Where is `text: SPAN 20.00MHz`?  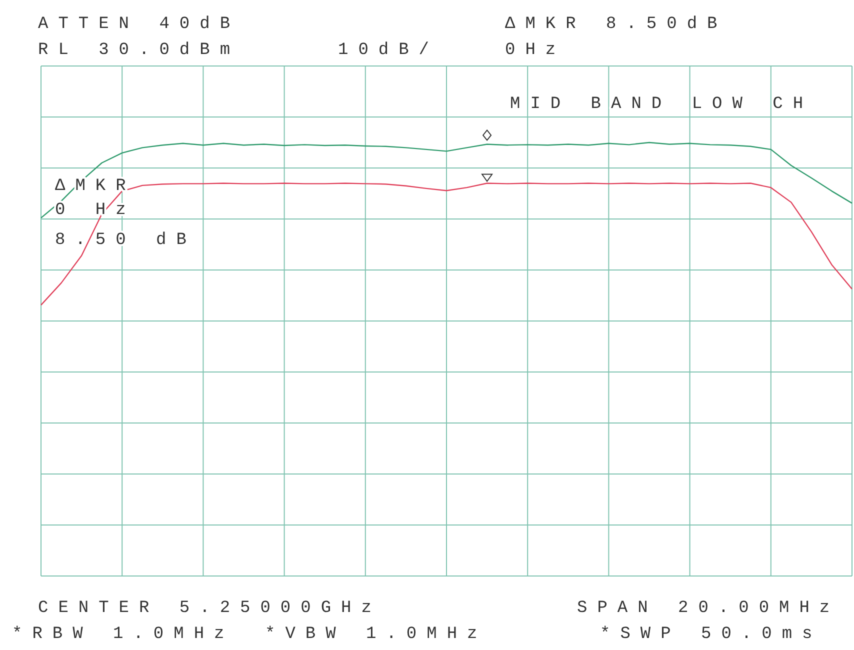 text: SPAN 20.00MHz is located at coordinates (708, 608).